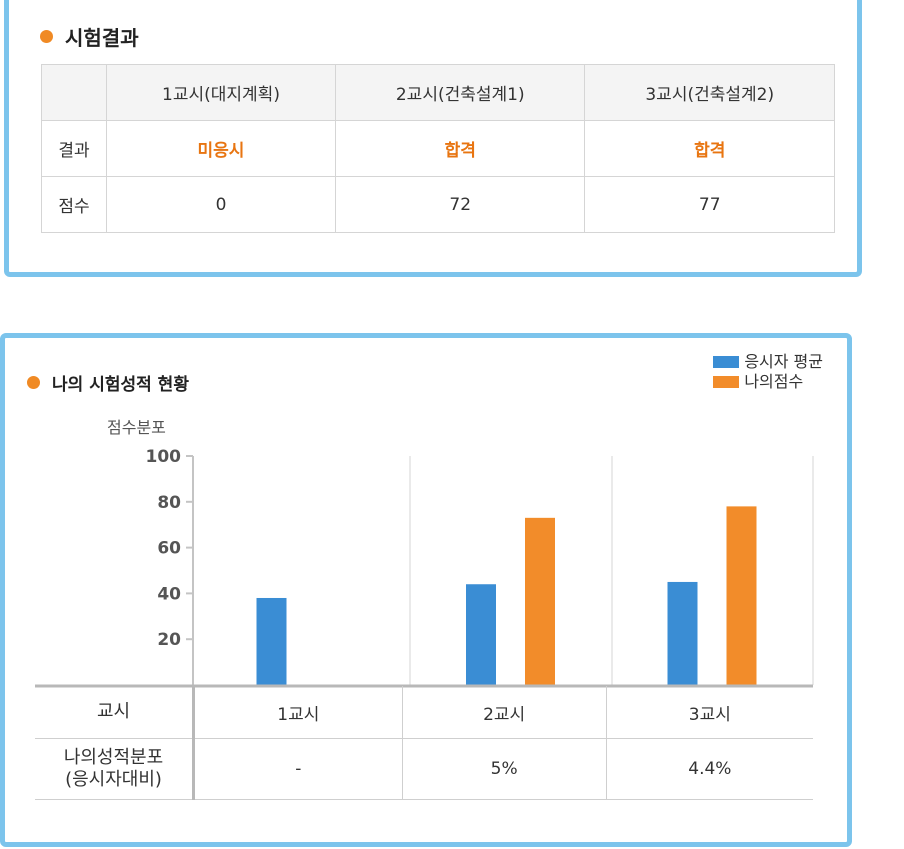  I want to click on distribution-value: 5%, so click(504, 769).